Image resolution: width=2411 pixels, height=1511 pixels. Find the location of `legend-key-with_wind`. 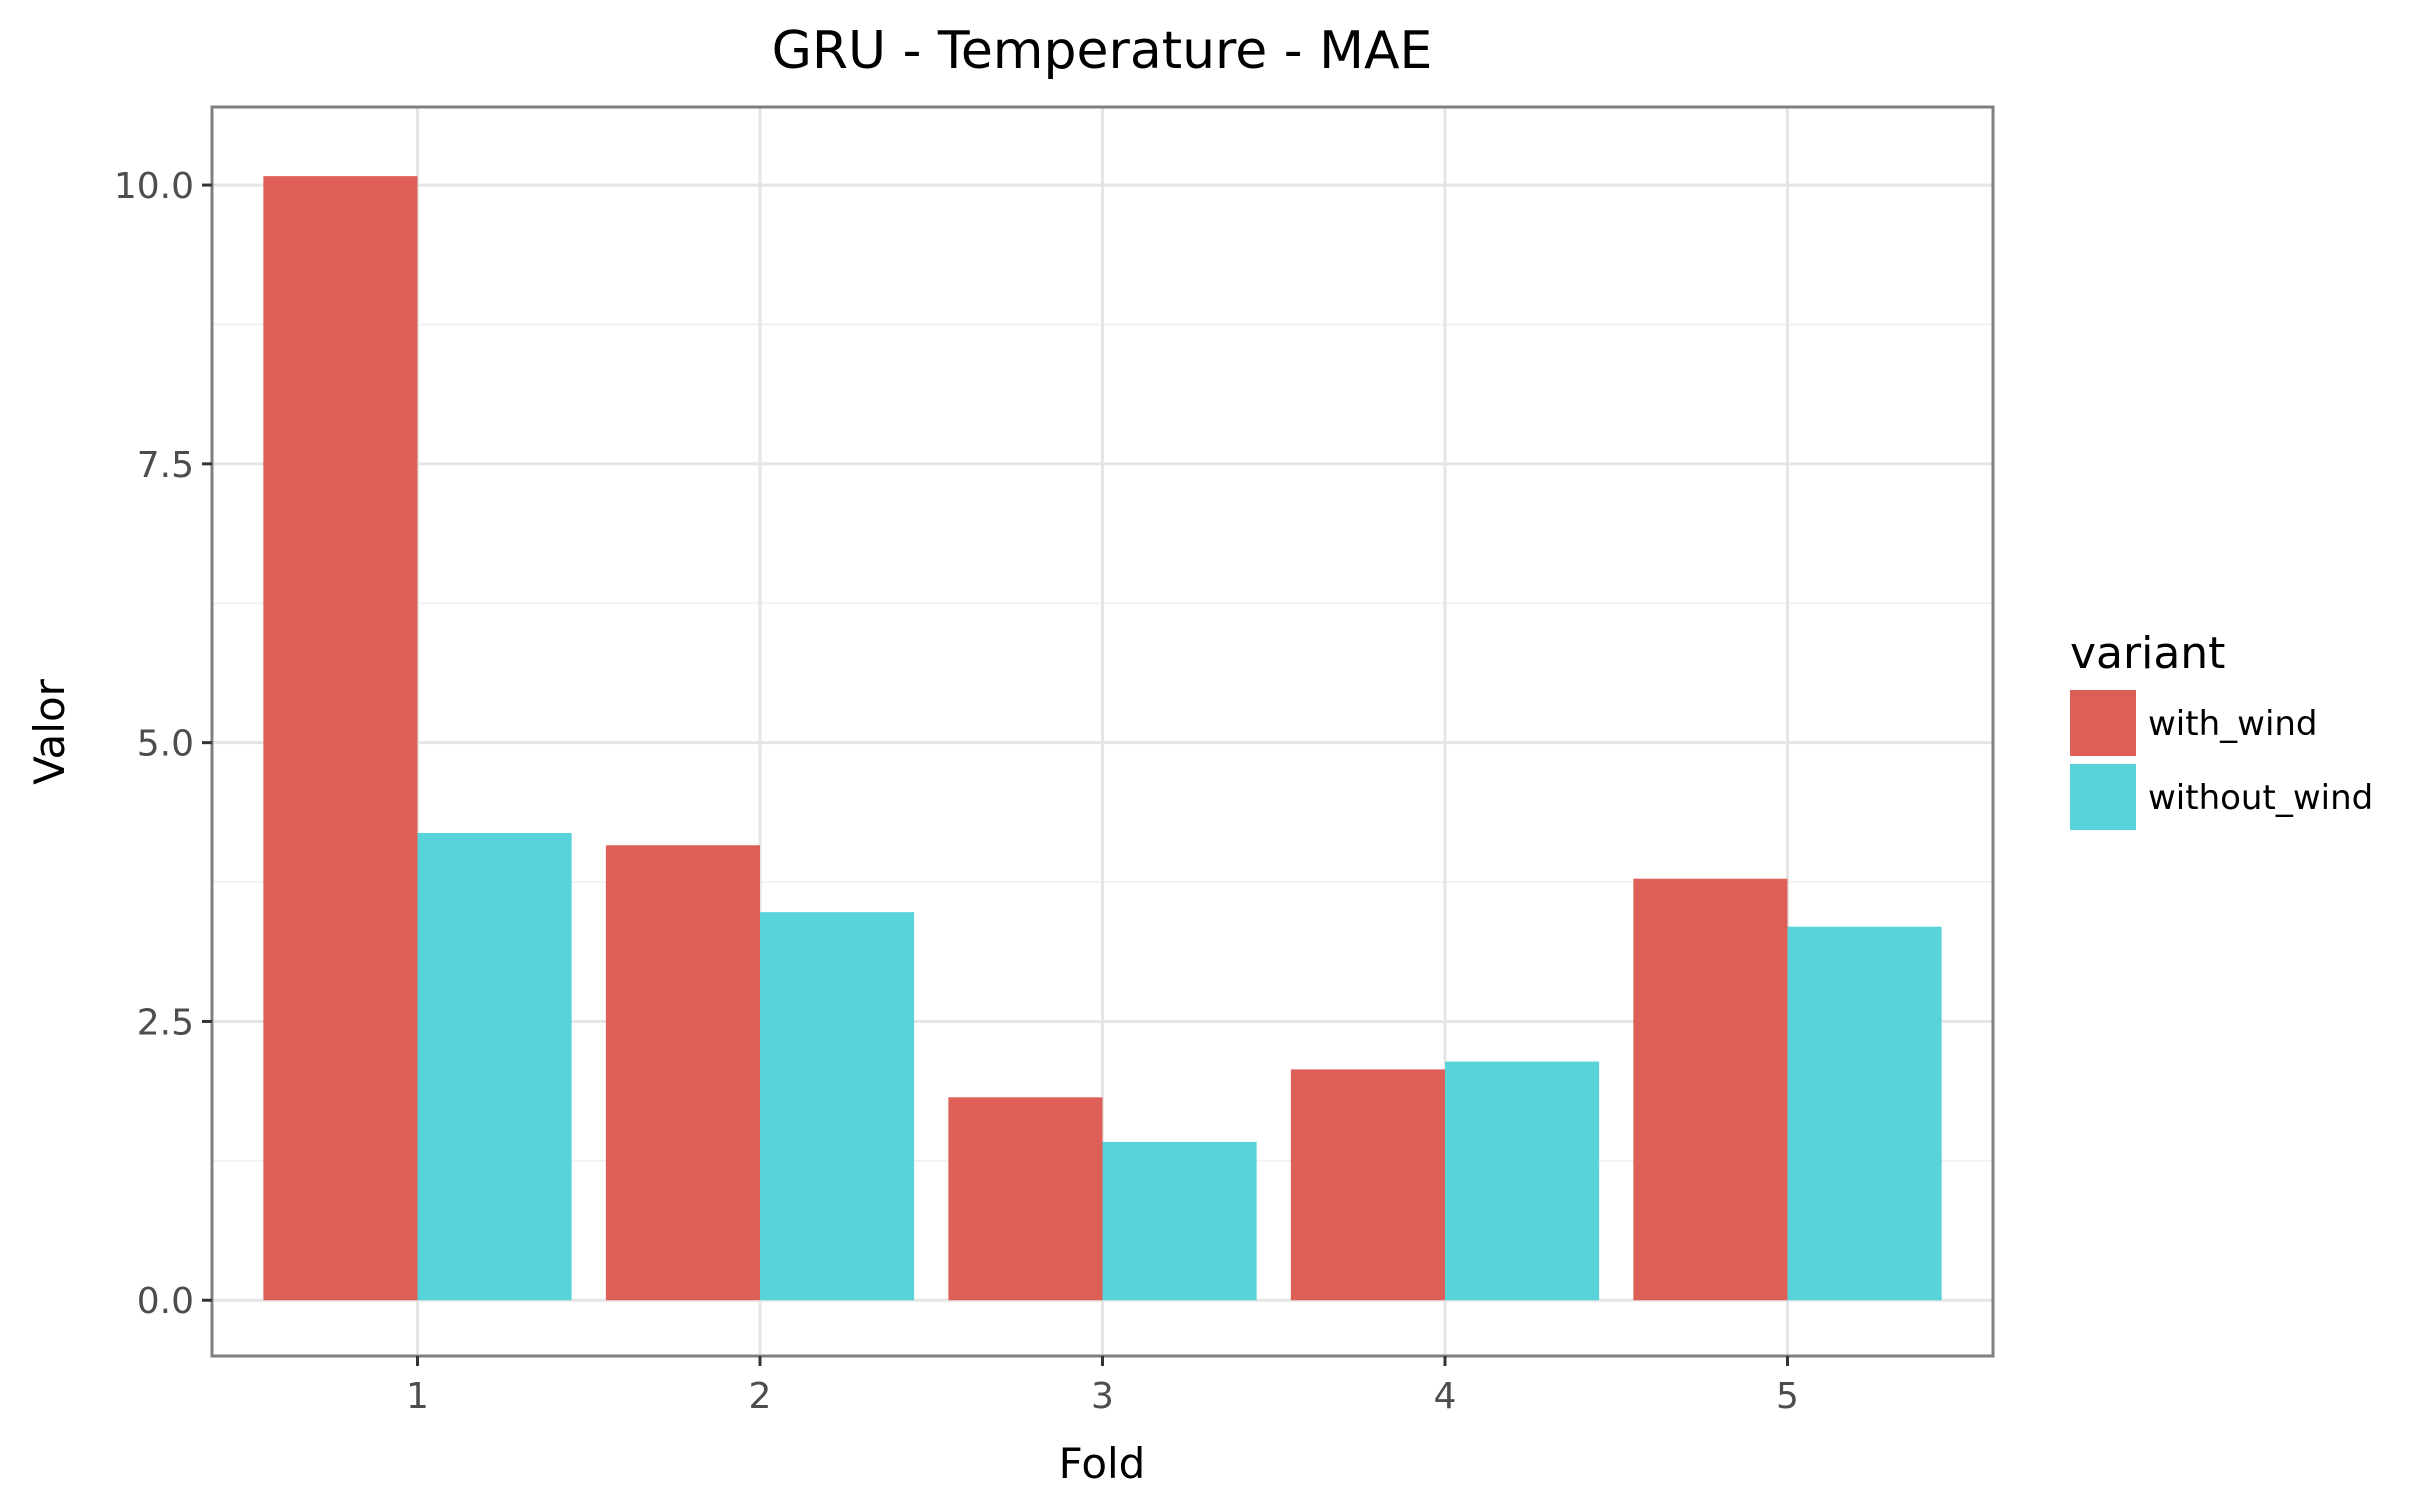

legend-key-with_wind is located at coordinates (2103, 723).